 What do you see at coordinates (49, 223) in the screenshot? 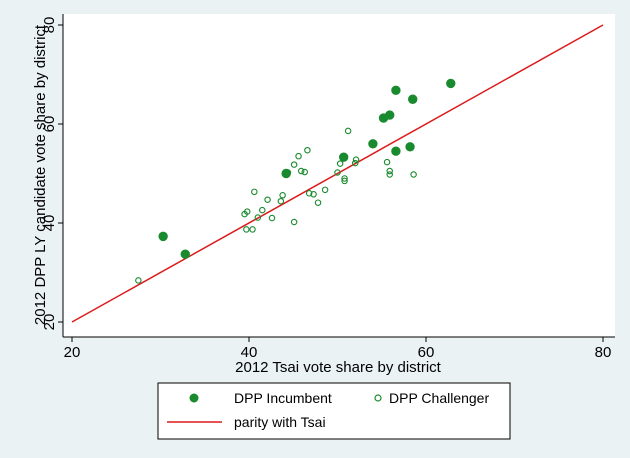
I see `y-tick-label: 40` at bounding box center [49, 223].